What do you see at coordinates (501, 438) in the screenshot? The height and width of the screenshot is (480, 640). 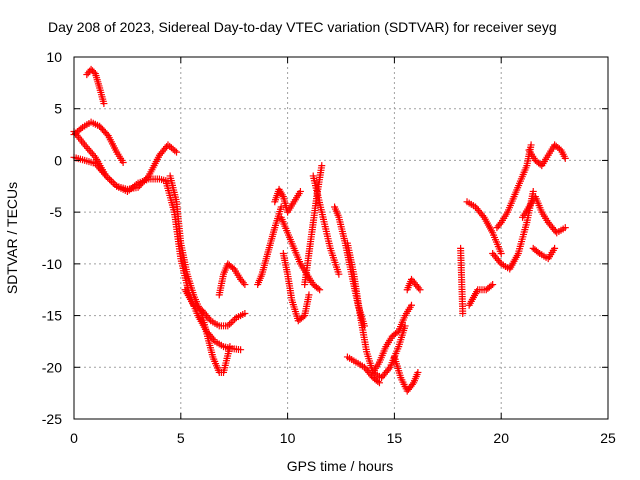 I see `x-tick-label: 20` at bounding box center [501, 438].